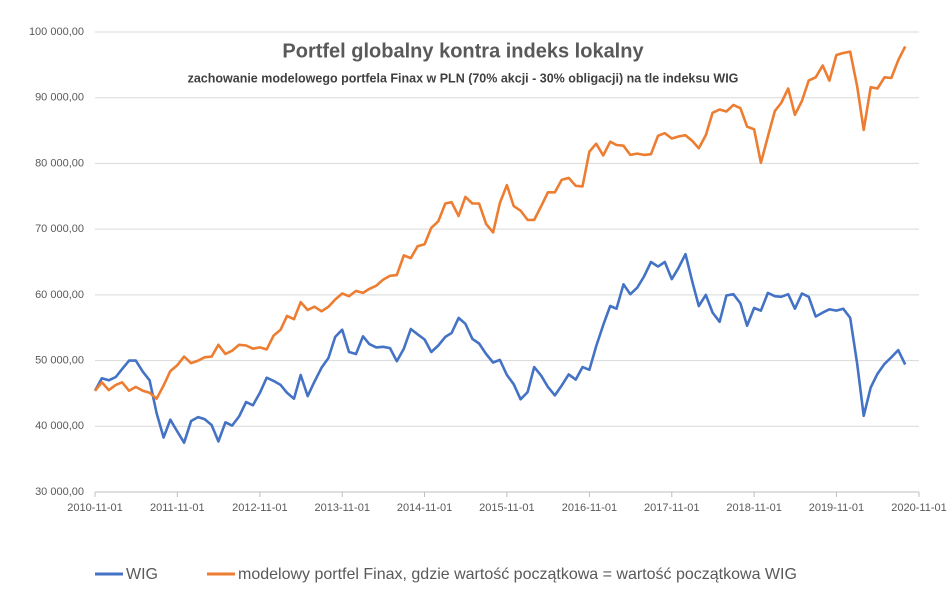 This screenshot has height=592, width=948. I want to click on x-tick-label: 2016-11-01, so click(589, 508).